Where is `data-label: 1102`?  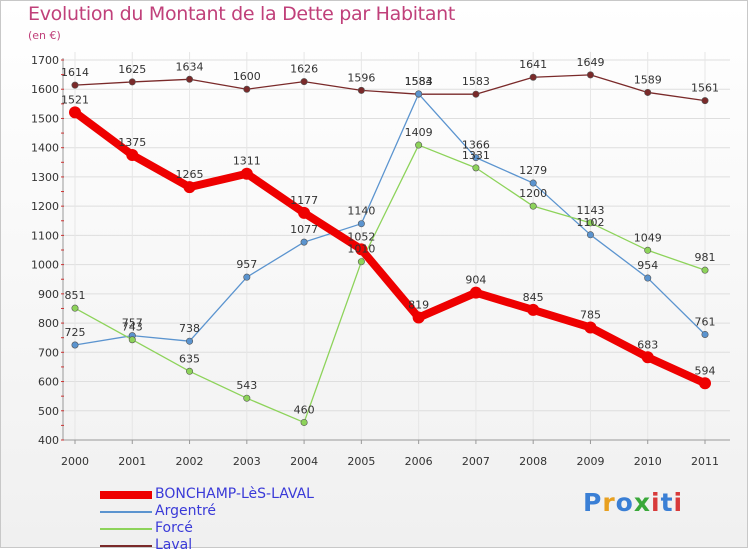
data-label: 1102 is located at coordinates (590, 222).